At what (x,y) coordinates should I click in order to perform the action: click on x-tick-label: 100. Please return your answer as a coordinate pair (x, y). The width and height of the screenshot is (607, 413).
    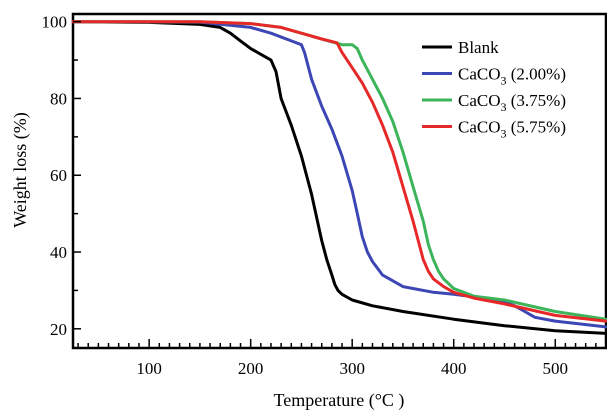
    Looking at the image, I should click on (149, 368).